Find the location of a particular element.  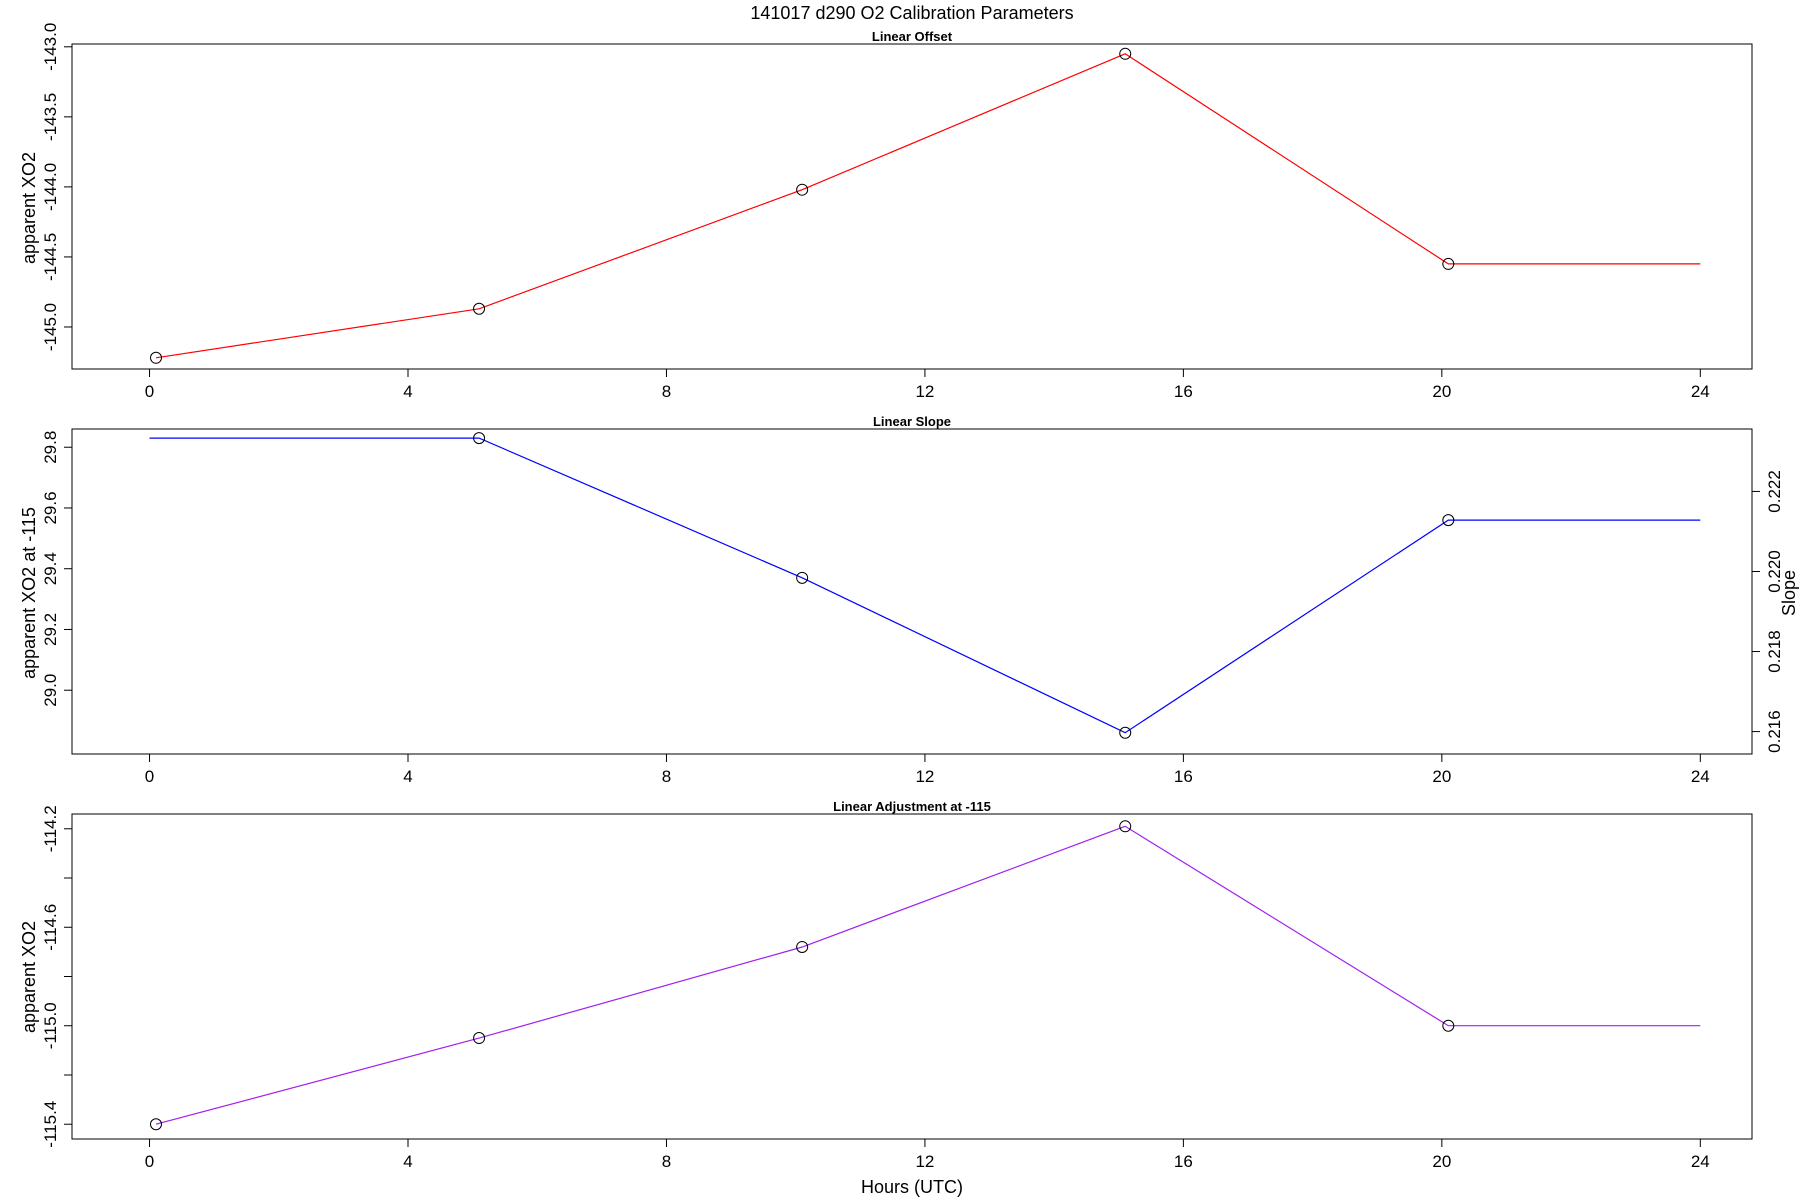

y-tick-label-linear-slope: 29.2 is located at coordinates (50, 629).